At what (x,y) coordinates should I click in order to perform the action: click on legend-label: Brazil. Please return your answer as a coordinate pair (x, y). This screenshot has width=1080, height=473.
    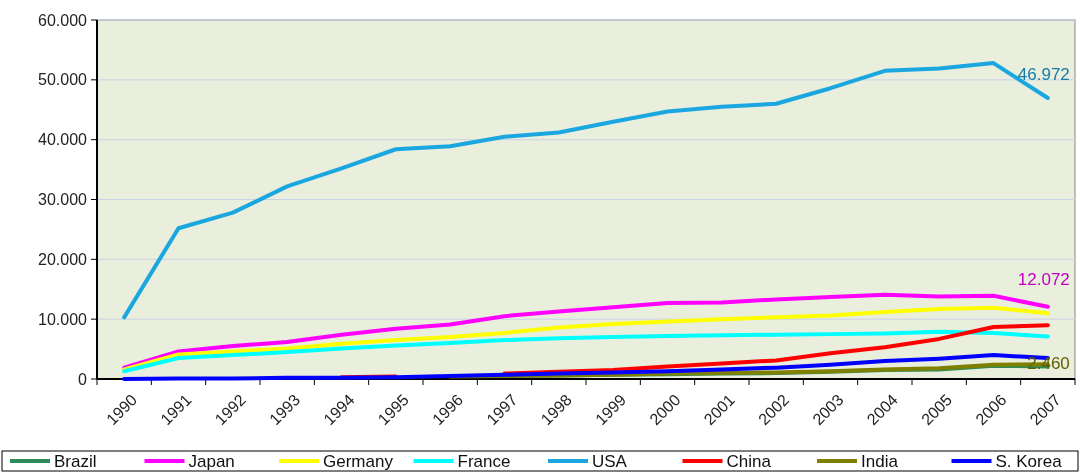
    Looking at the image, I should click on (75, 461).